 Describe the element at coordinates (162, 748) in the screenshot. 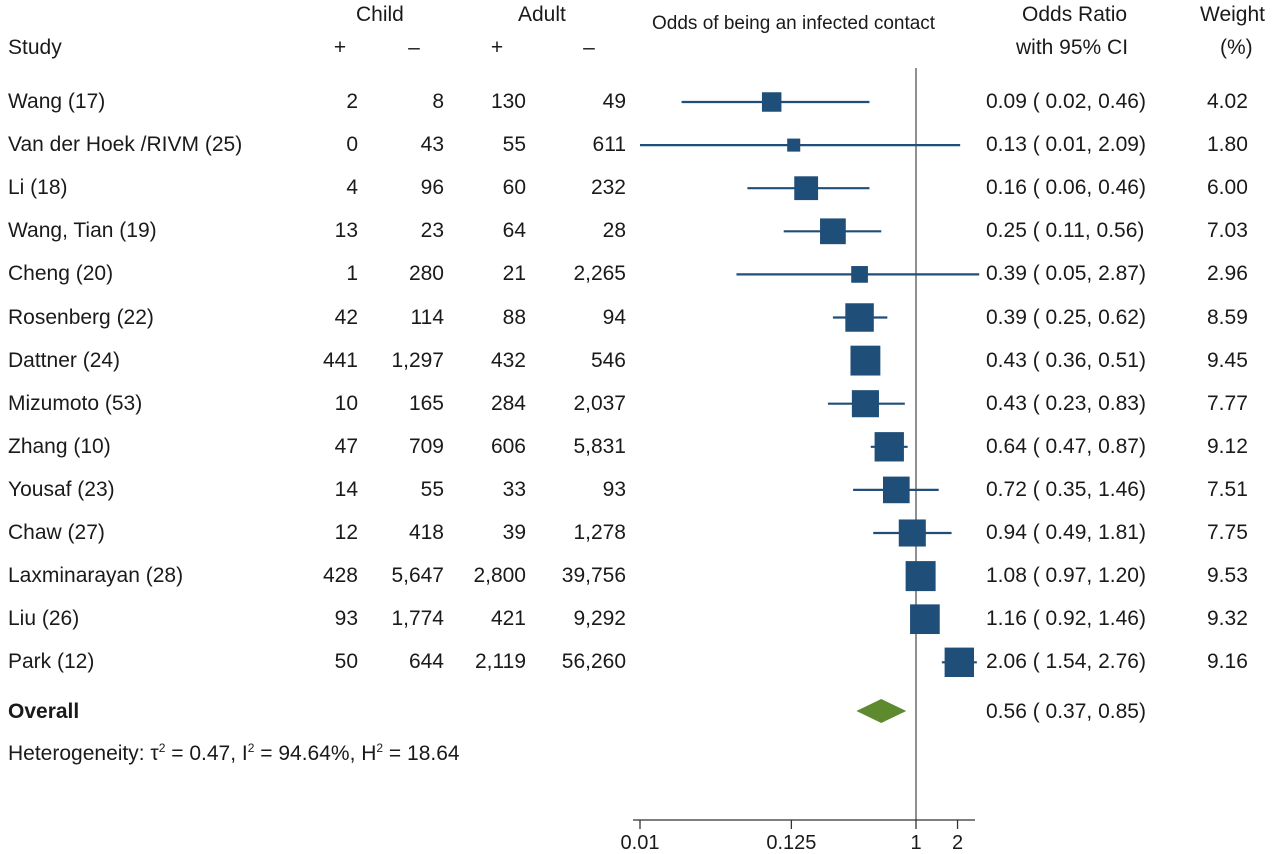

I see `tau-superscript: 2` at that location.